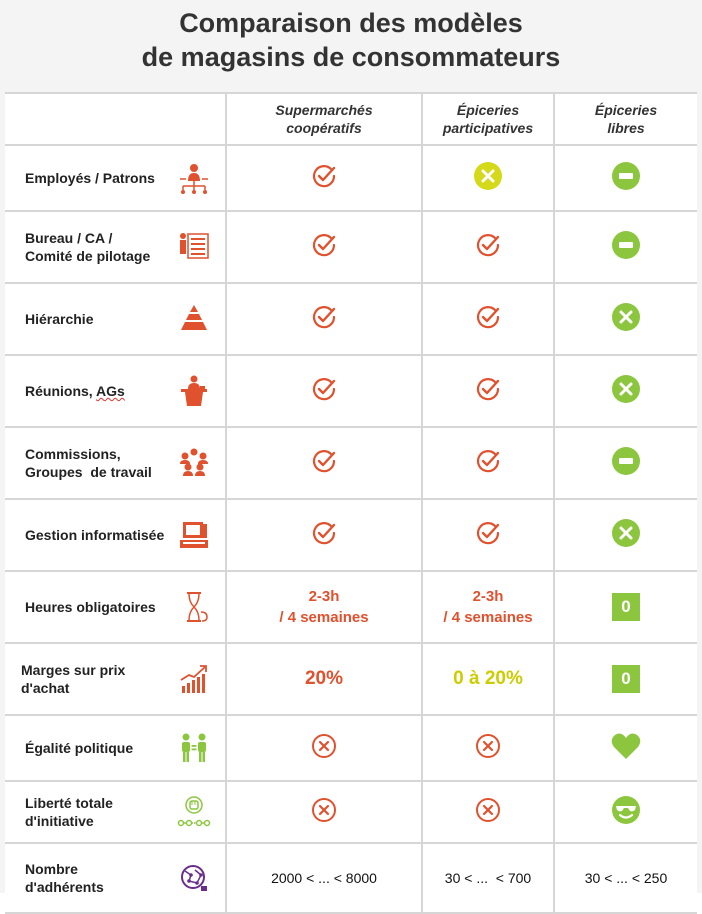  I want to click on row-label-line: Groupes de travail, so click(88, 472).